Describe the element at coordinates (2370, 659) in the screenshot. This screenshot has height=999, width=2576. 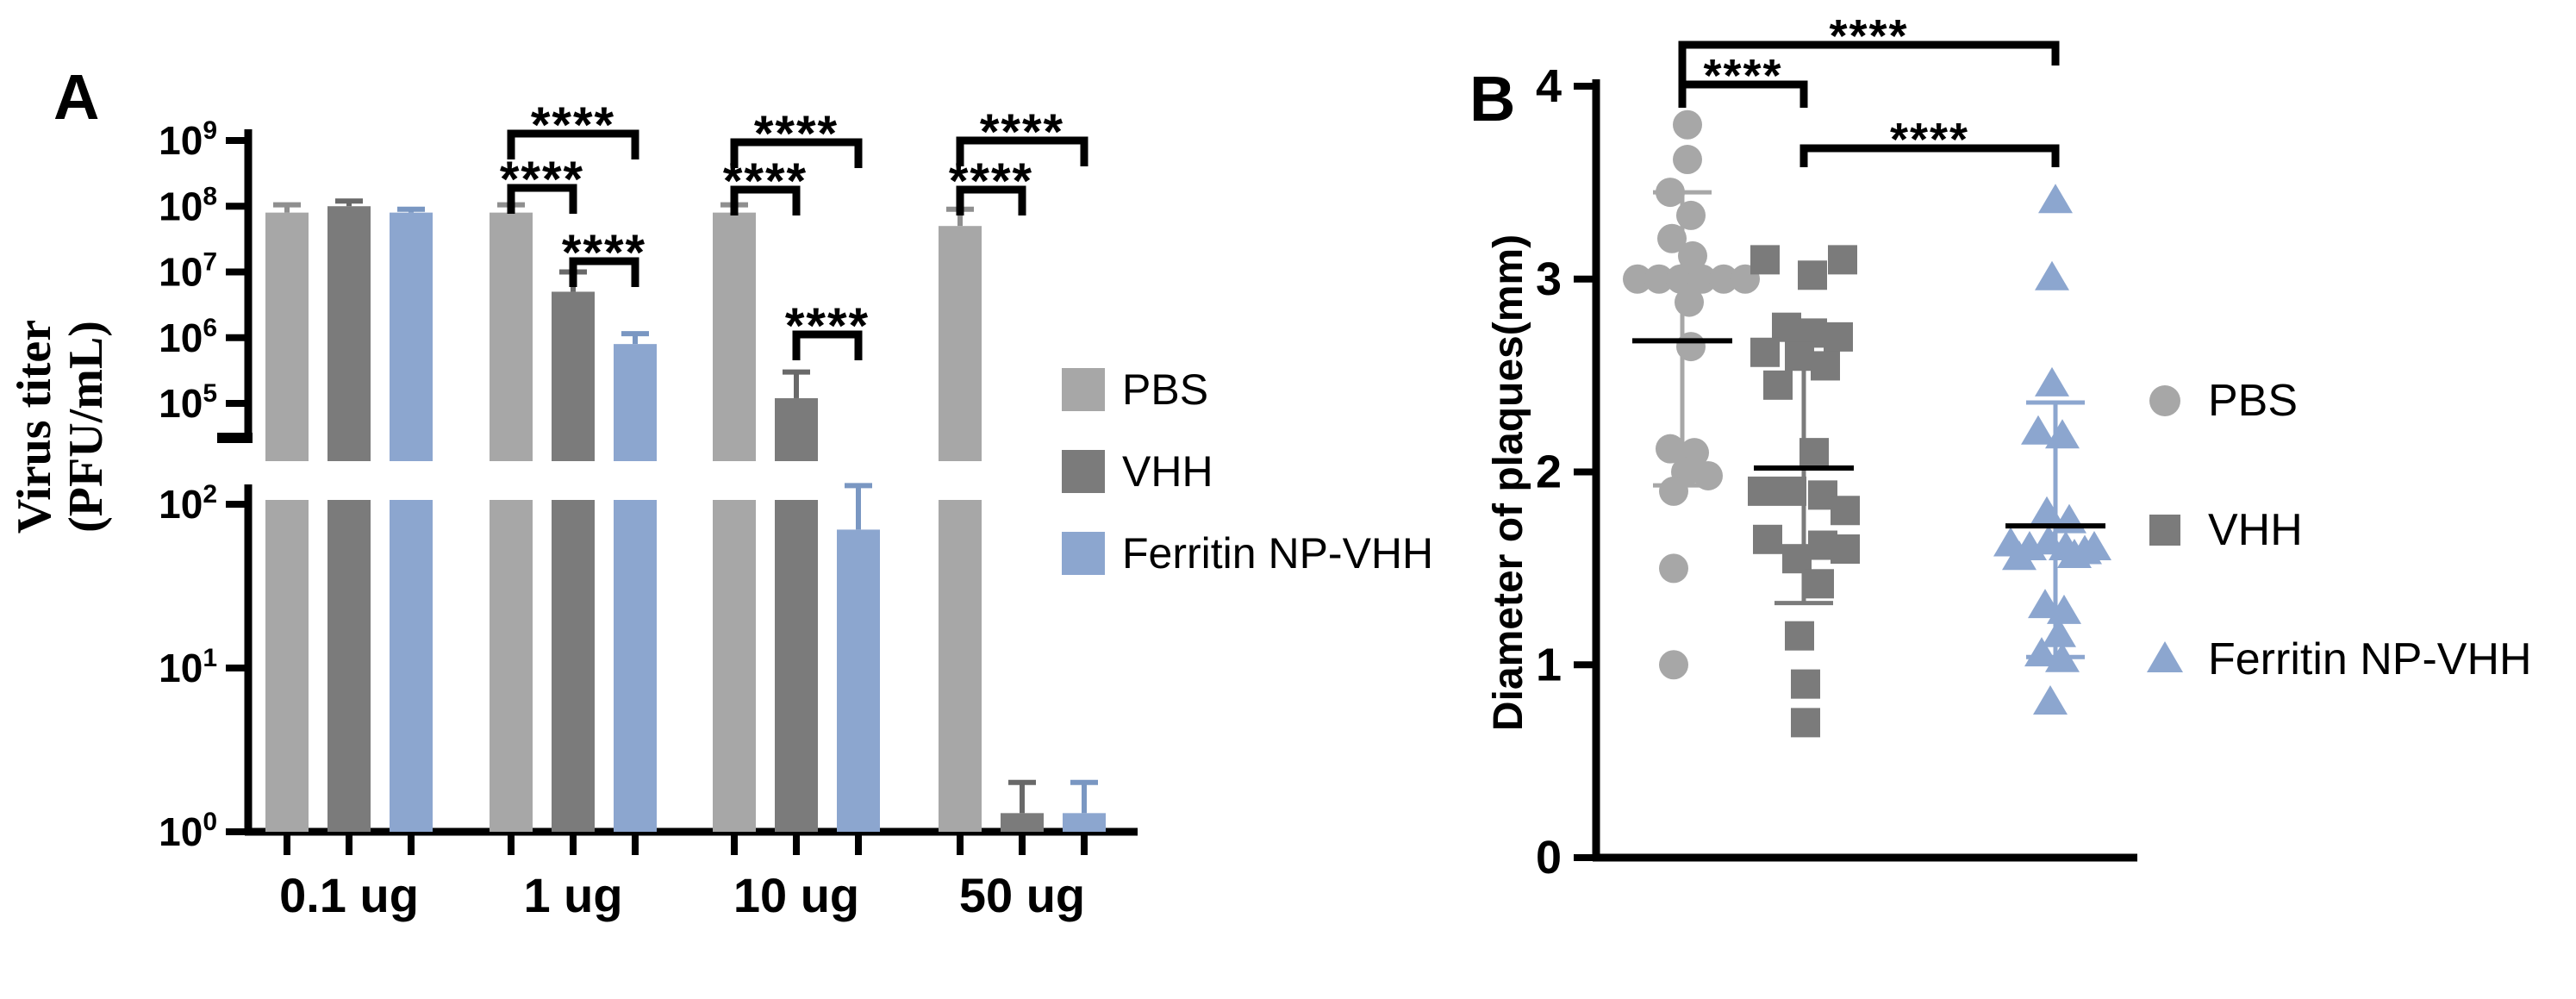
I see `b-legend-ferritin-np-vhh-label: Ferritin NP-VHH` at that location.